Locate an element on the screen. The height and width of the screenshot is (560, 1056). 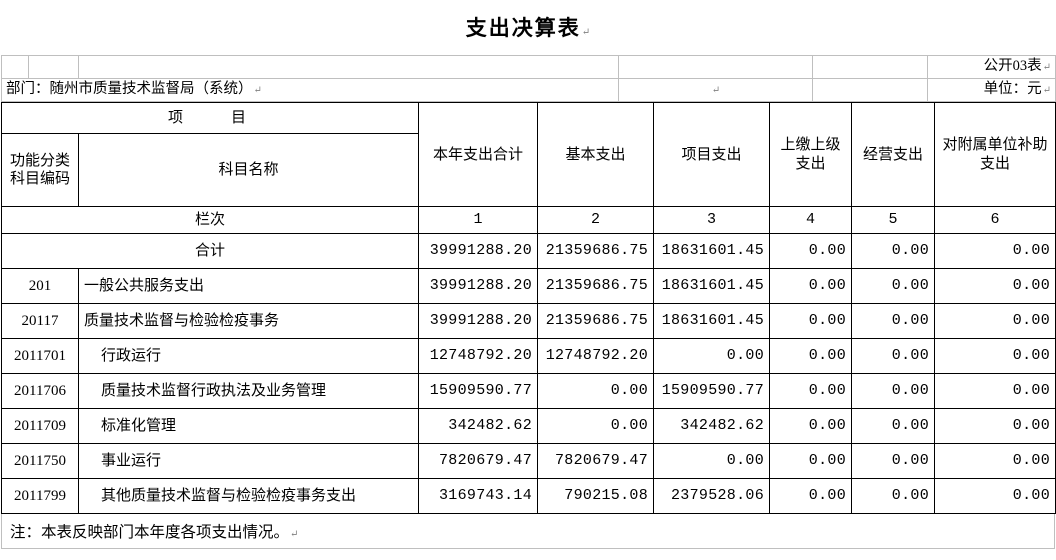
row-value-1: 7820679.47 is located at coordinates (478, 461).